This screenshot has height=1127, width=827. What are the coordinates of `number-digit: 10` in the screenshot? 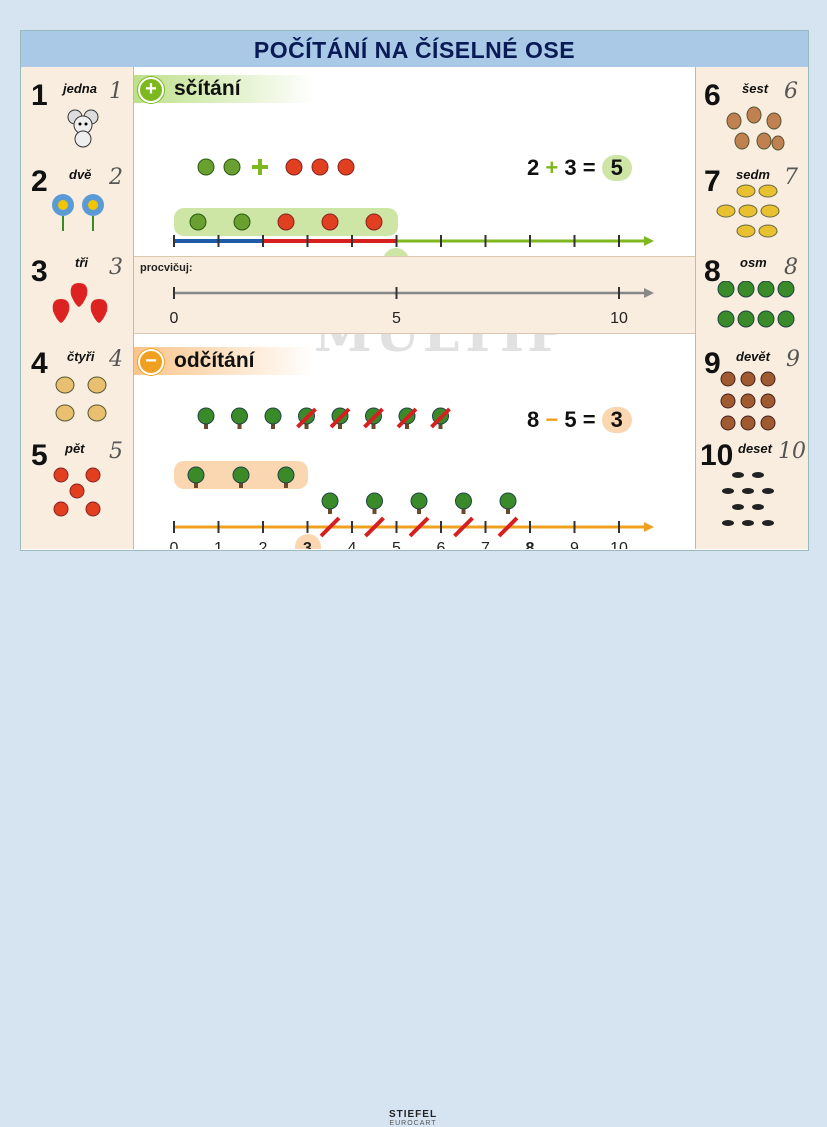 It's located at (717, 455).